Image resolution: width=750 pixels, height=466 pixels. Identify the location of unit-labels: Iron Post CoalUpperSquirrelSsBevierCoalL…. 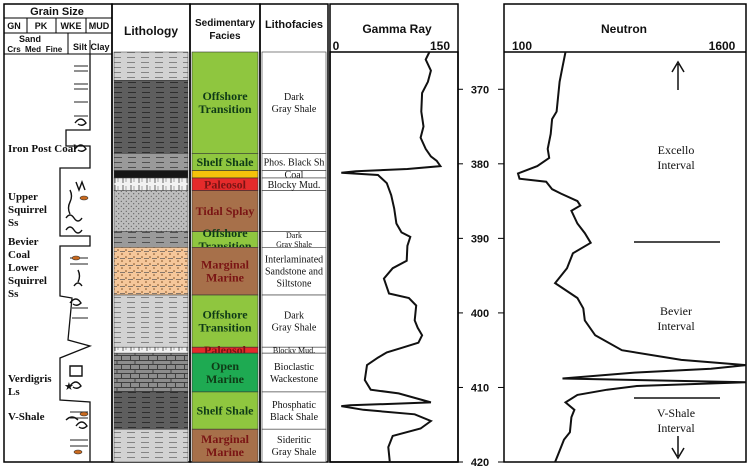
(42, 283).